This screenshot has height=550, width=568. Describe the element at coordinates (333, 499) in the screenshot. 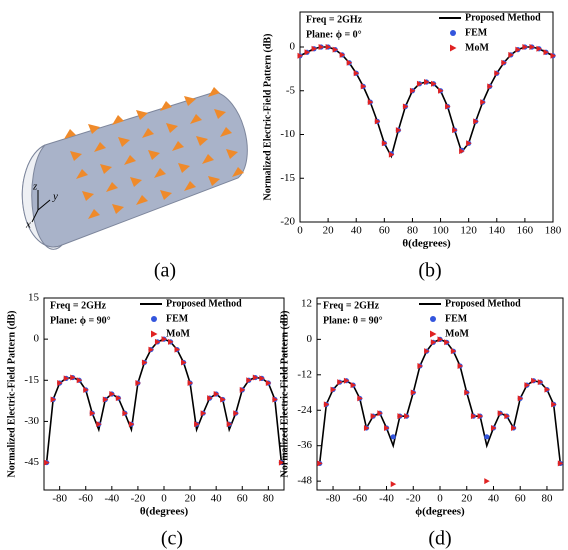

I see `x-tick-label: -80` at that location.